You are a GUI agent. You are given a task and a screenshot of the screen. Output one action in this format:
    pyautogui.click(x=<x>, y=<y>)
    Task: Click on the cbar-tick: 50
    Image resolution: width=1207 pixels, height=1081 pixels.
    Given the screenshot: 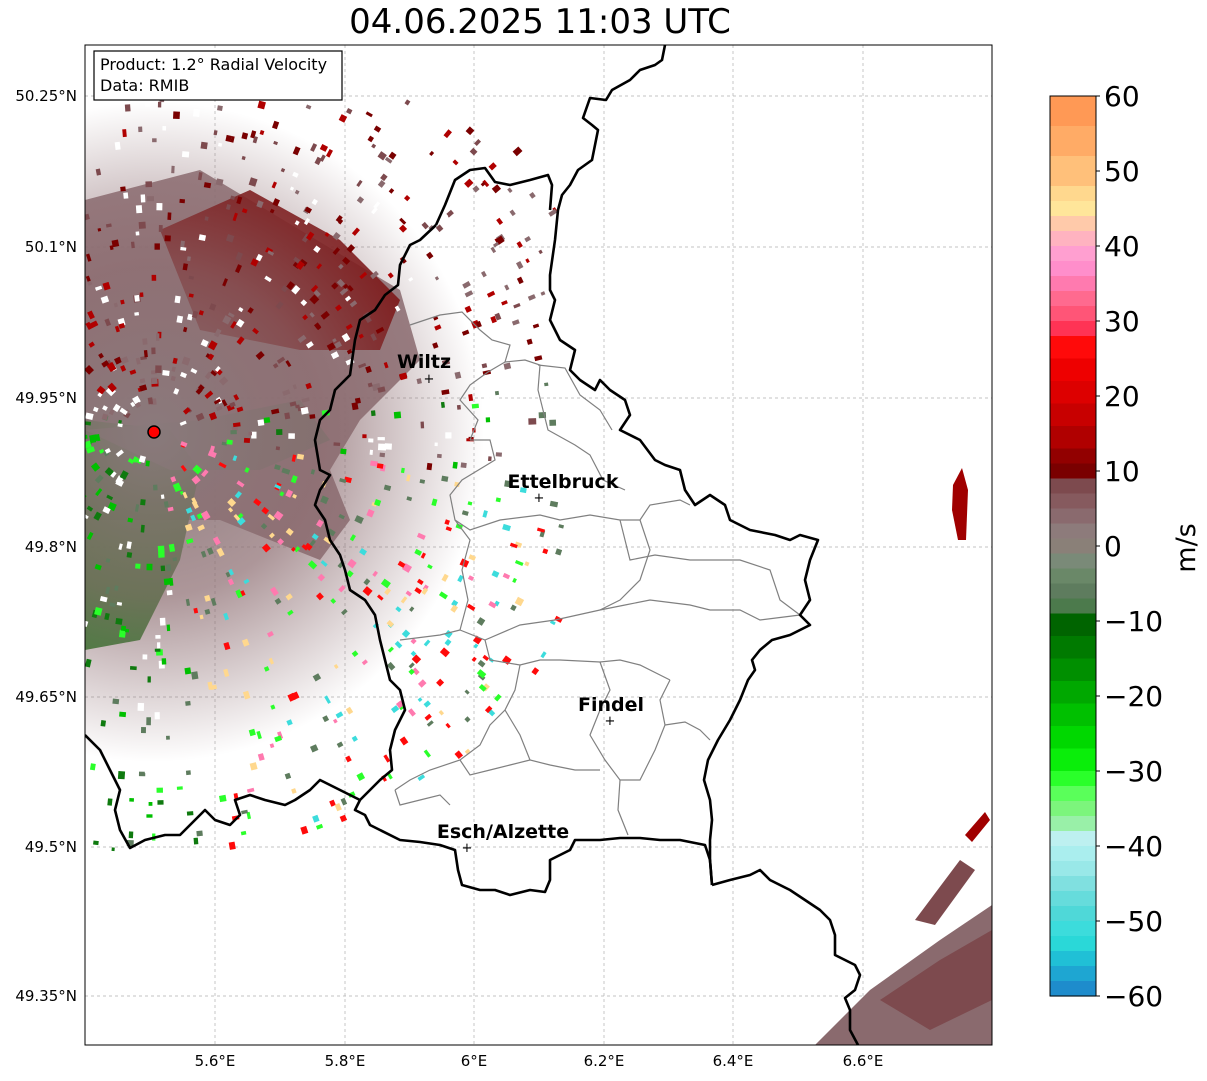 What is the action you would take?
    pyautogui.click(x=1122, y=171)
    